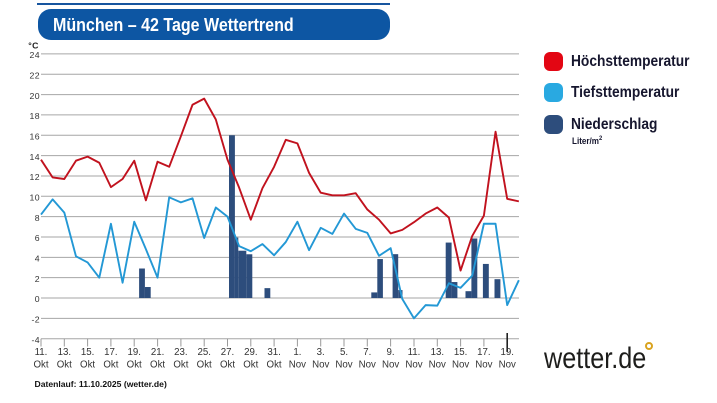 This screenshot has height=403, width=717. Describe the element at coordinates (37, 218) in the screenshot. I see `svg-text: 8` at that location.